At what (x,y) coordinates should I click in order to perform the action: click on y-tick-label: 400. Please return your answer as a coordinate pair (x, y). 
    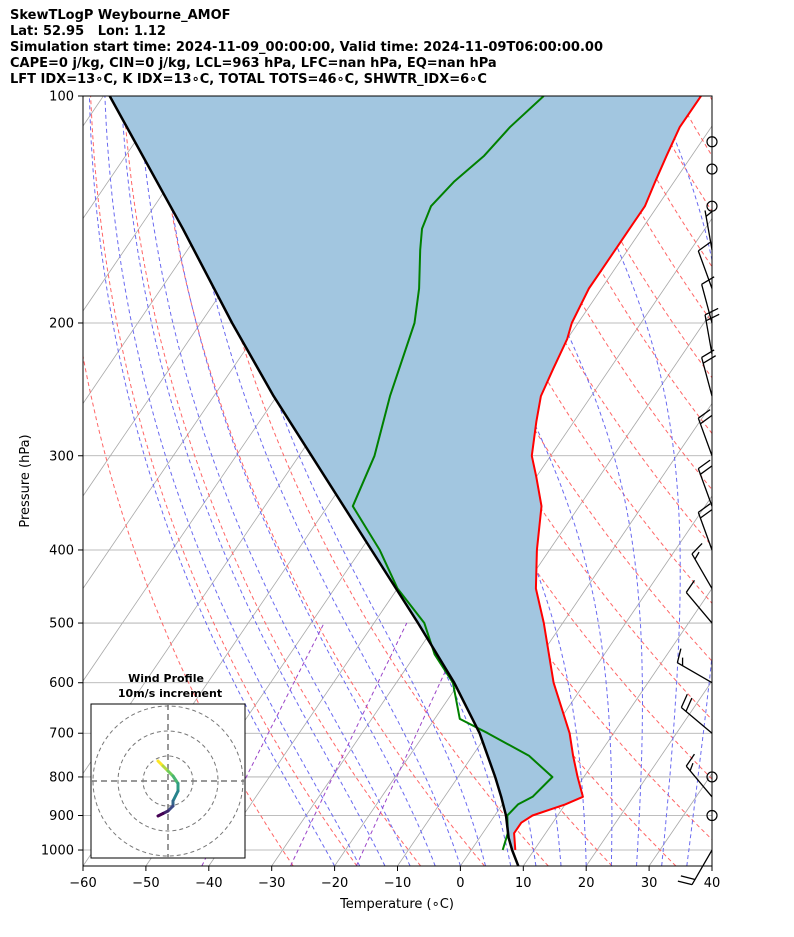
    Looking at the image, I should click on (61, 550).